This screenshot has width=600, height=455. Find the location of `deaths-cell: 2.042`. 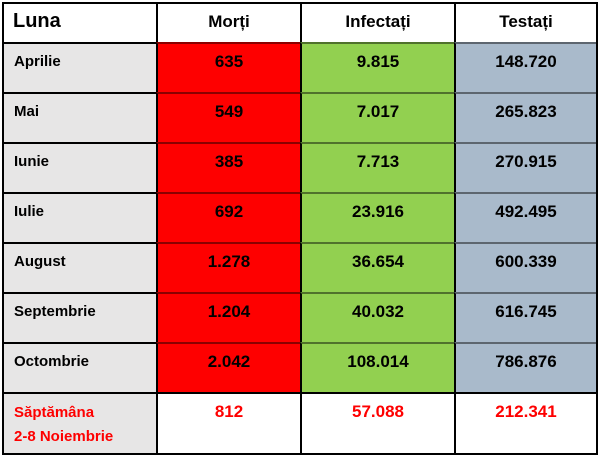

deaths-cell: 2.042 is located at coordinates (228, 367).